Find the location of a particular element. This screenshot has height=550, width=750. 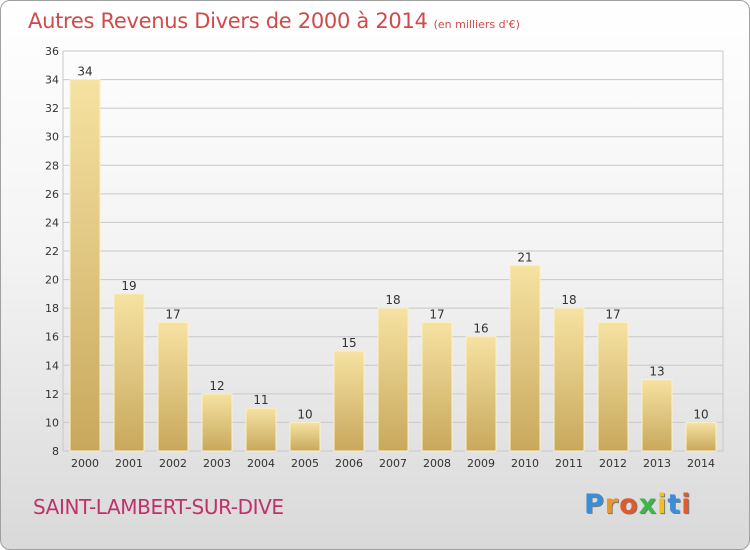

x-tick-label: 2007 is located at coordinates (393, 463).